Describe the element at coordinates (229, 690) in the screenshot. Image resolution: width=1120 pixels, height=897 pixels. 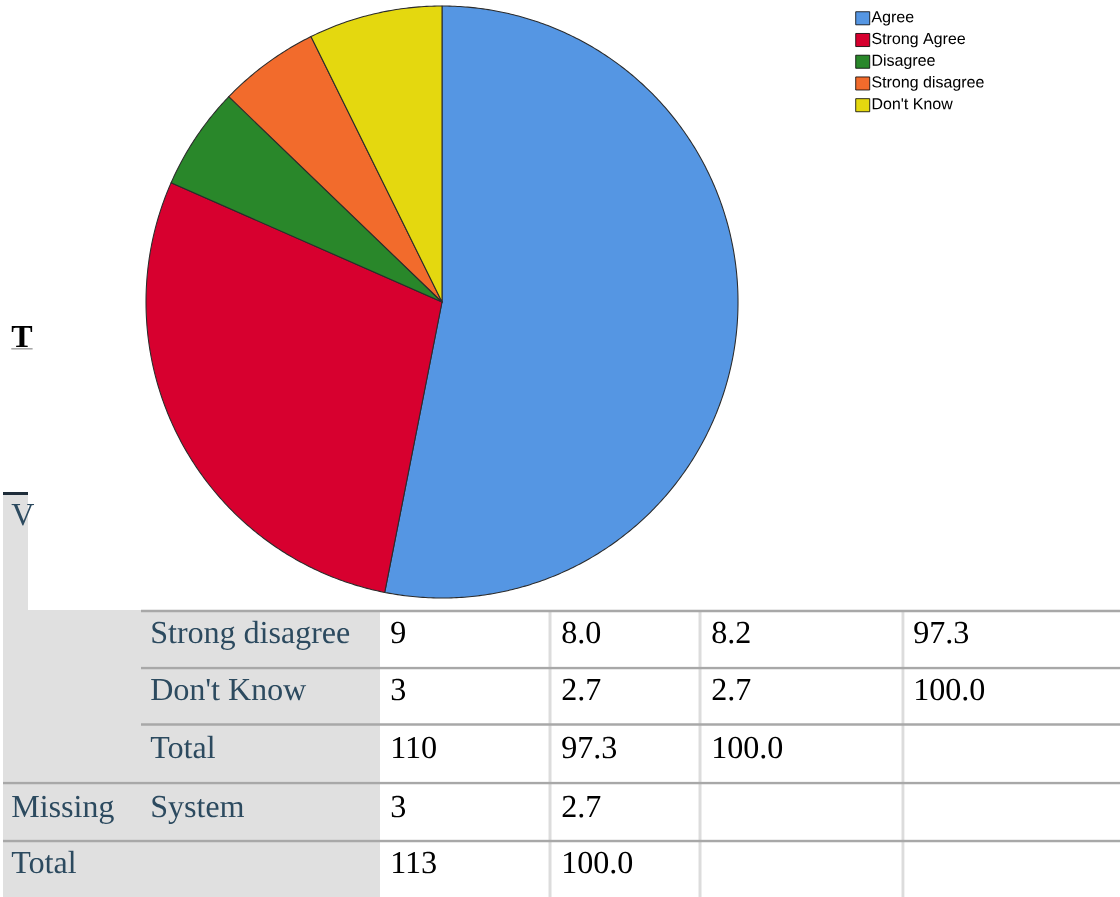
I see `text: Don't Know` at that location.